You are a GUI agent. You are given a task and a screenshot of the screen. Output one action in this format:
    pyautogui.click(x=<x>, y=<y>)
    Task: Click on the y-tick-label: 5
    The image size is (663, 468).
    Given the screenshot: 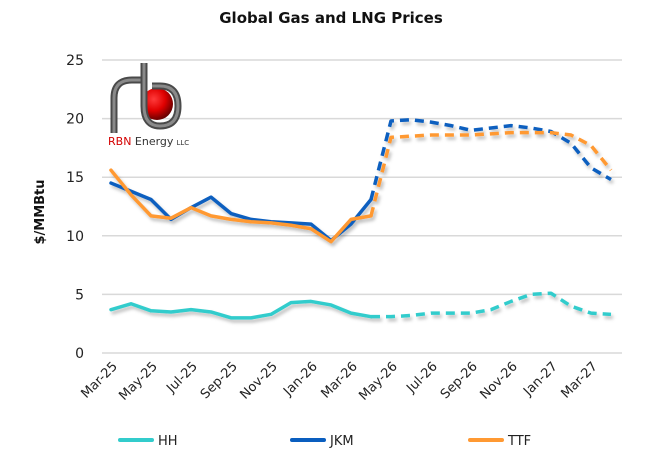 What is the action you would take?
    pyautogui.click(x=79, y=295)
    